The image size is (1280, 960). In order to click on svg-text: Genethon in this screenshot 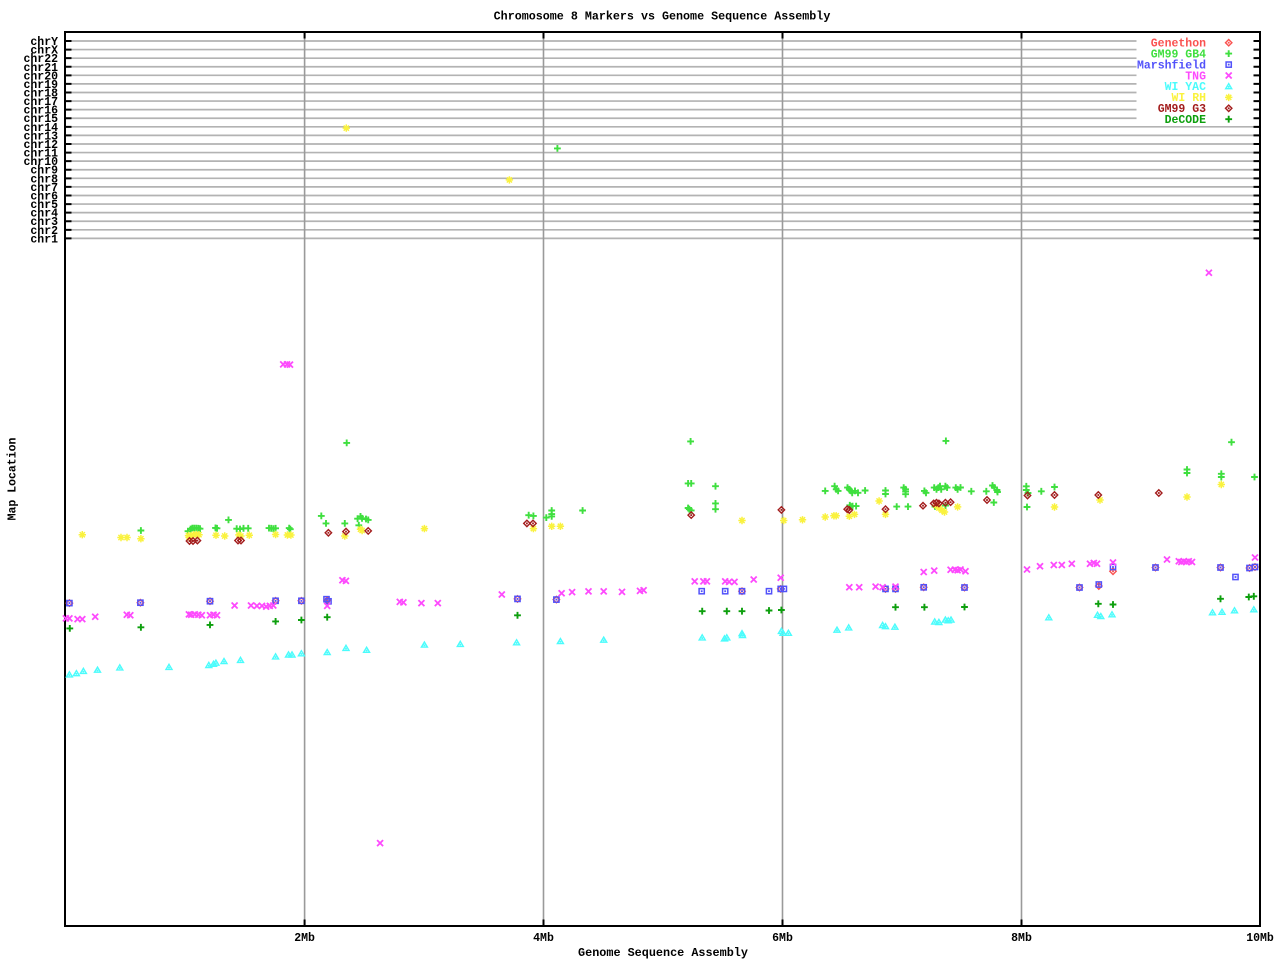, I will do `click(1178, 44)`.